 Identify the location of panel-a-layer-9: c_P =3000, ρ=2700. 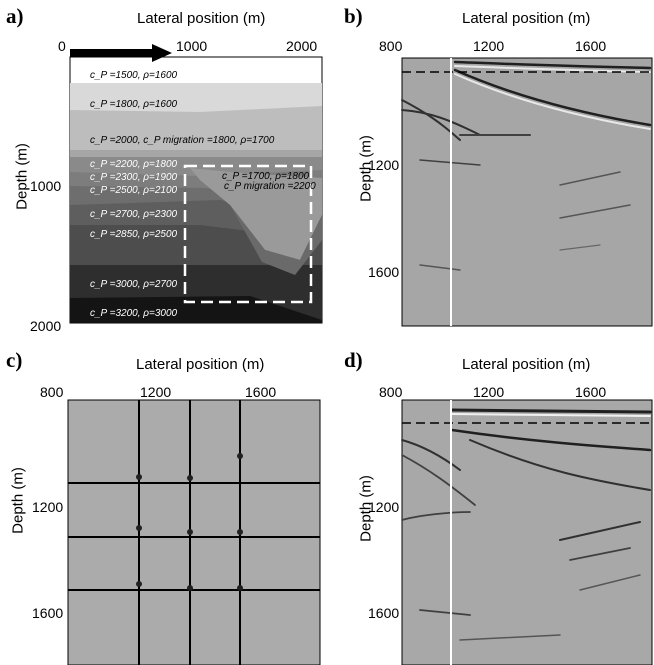
(134, 284).